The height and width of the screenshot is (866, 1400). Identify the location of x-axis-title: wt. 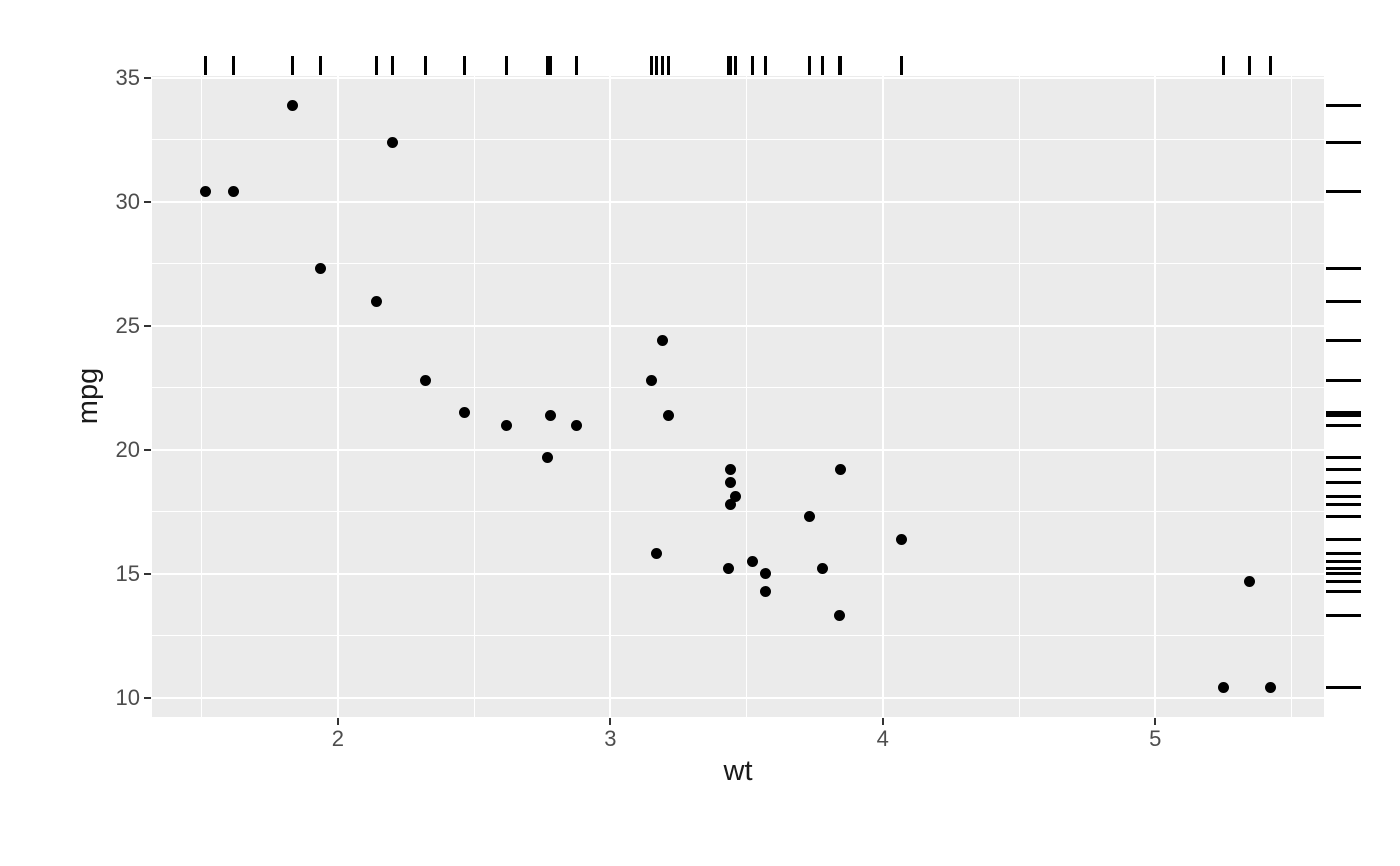
(738, 771).